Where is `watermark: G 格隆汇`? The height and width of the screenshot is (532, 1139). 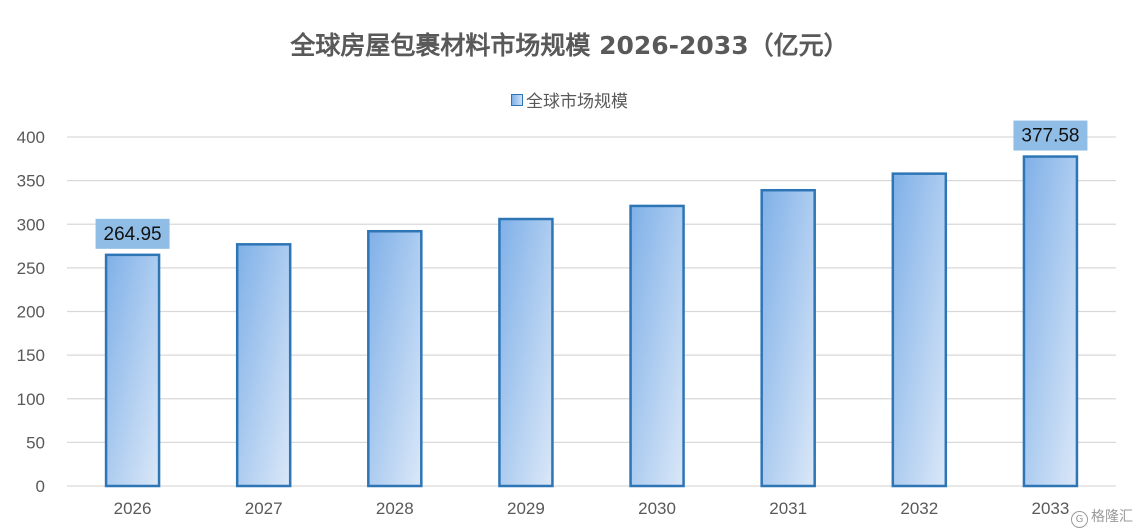 watermark: G 格隆汇 is located at coordinates (1102, 517).